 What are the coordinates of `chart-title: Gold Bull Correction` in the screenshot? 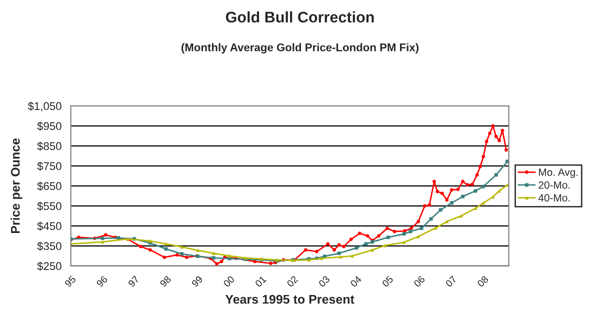 It's located at (300, 17).